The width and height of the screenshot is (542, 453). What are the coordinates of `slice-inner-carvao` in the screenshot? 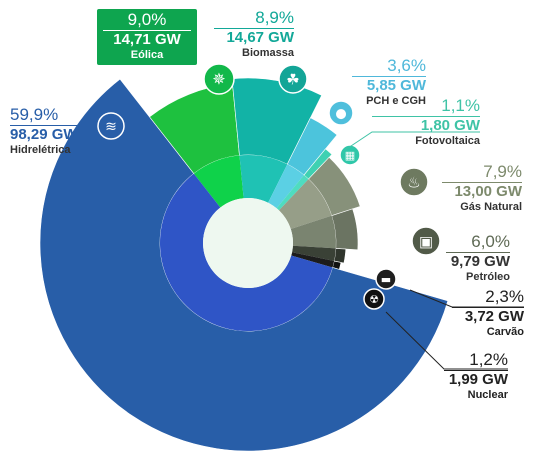 It's located at (314, 253).